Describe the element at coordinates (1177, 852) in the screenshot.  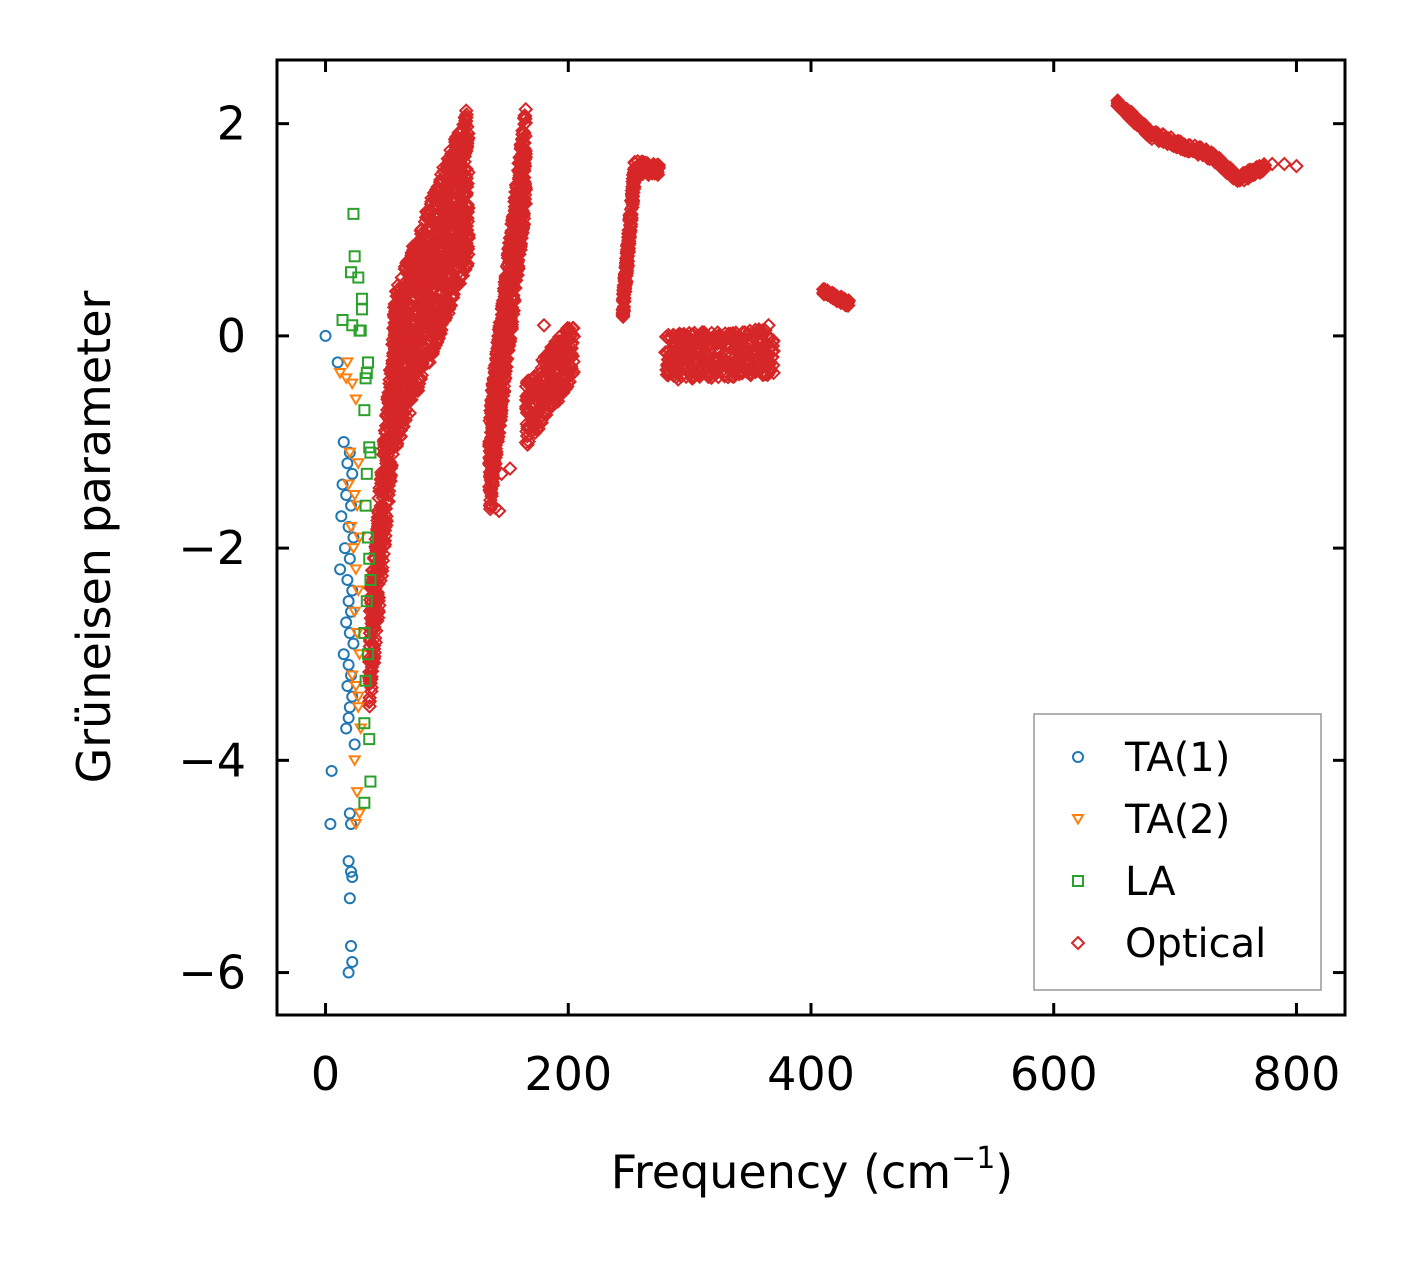
I see `legend: TA(1) TA(2) LA Optical` at that location.